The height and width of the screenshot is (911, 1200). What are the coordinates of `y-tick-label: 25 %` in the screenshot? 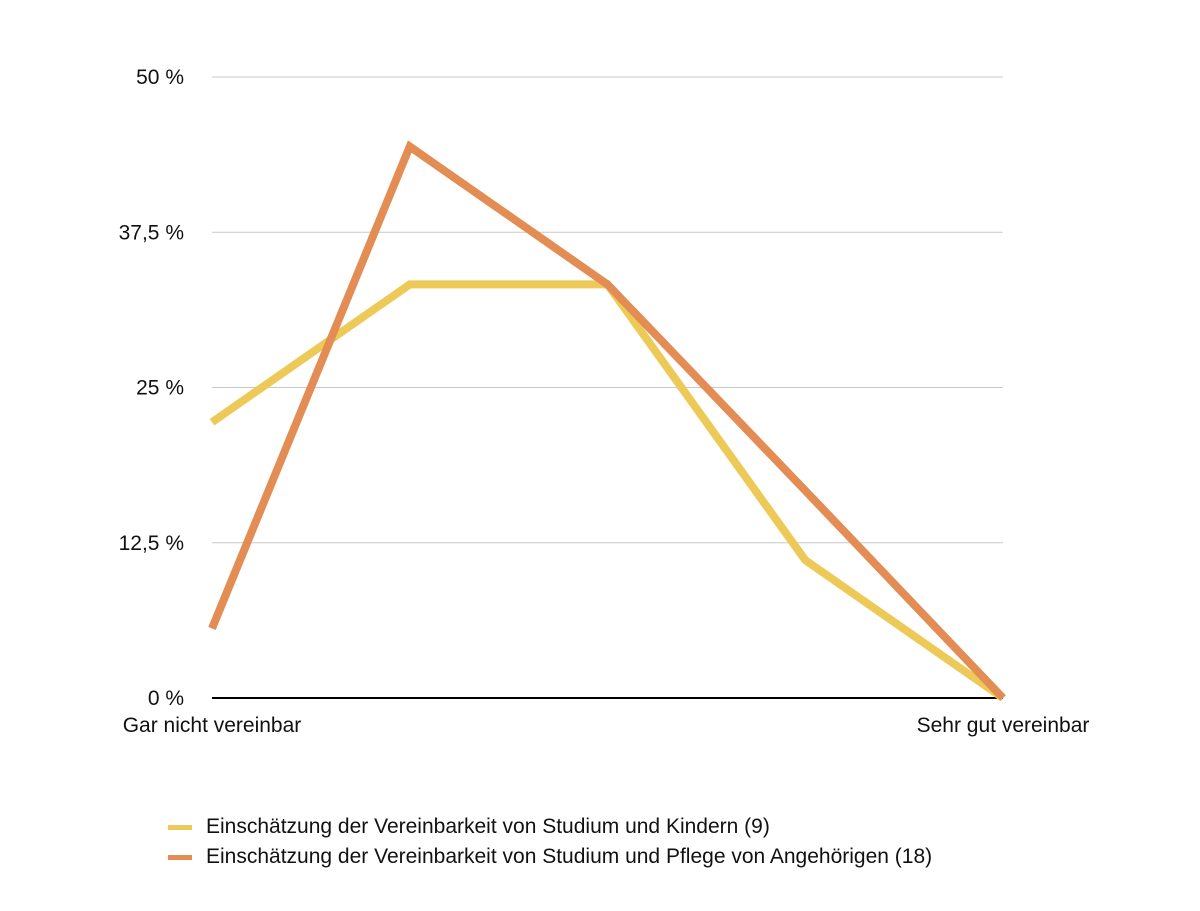 It's located at (160, 388).